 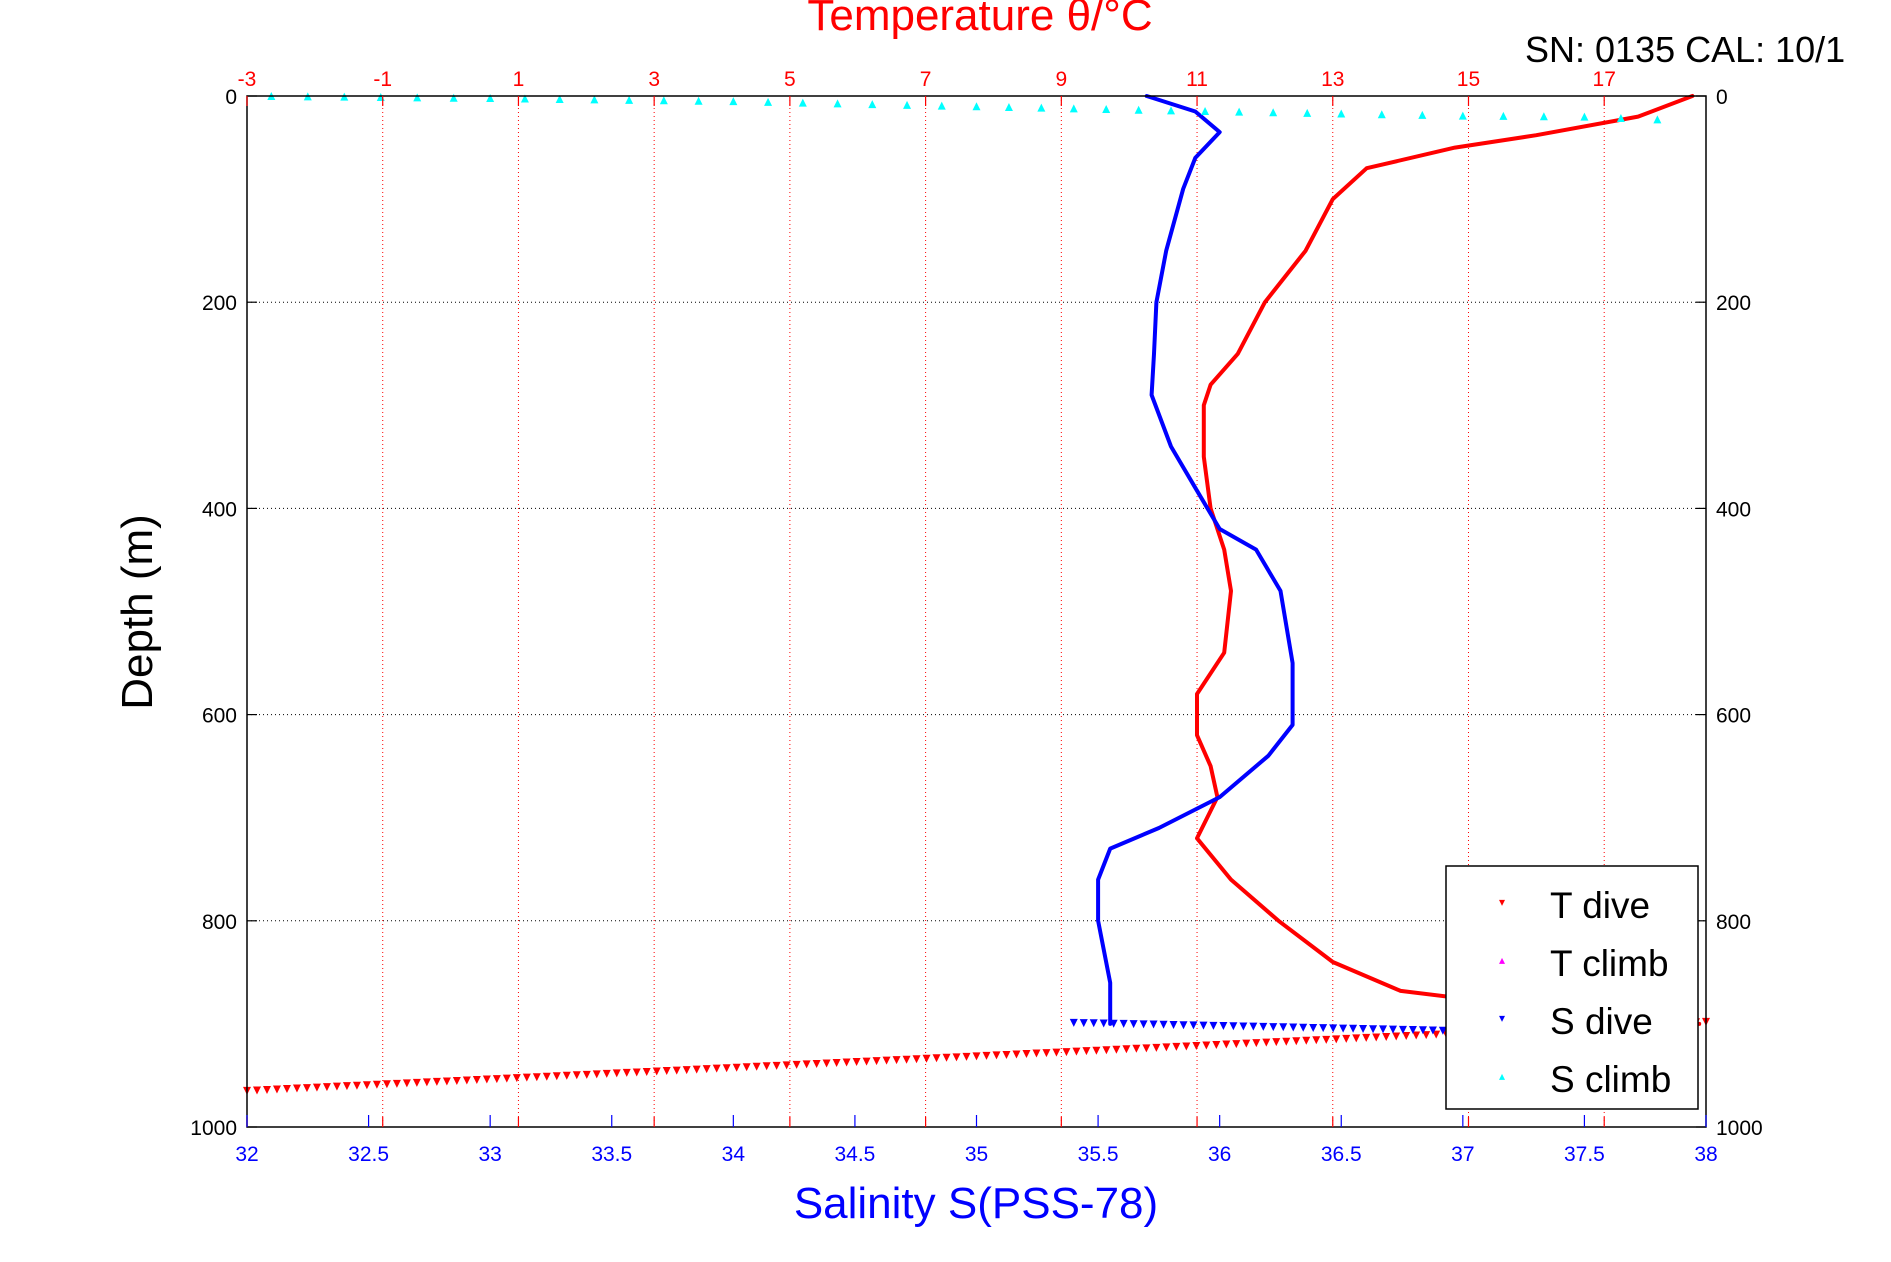 What do you see at coordinates (247, 79) in the screenshot?
I see `temperature-tick-label: -3` at bounding box center [247, 79].